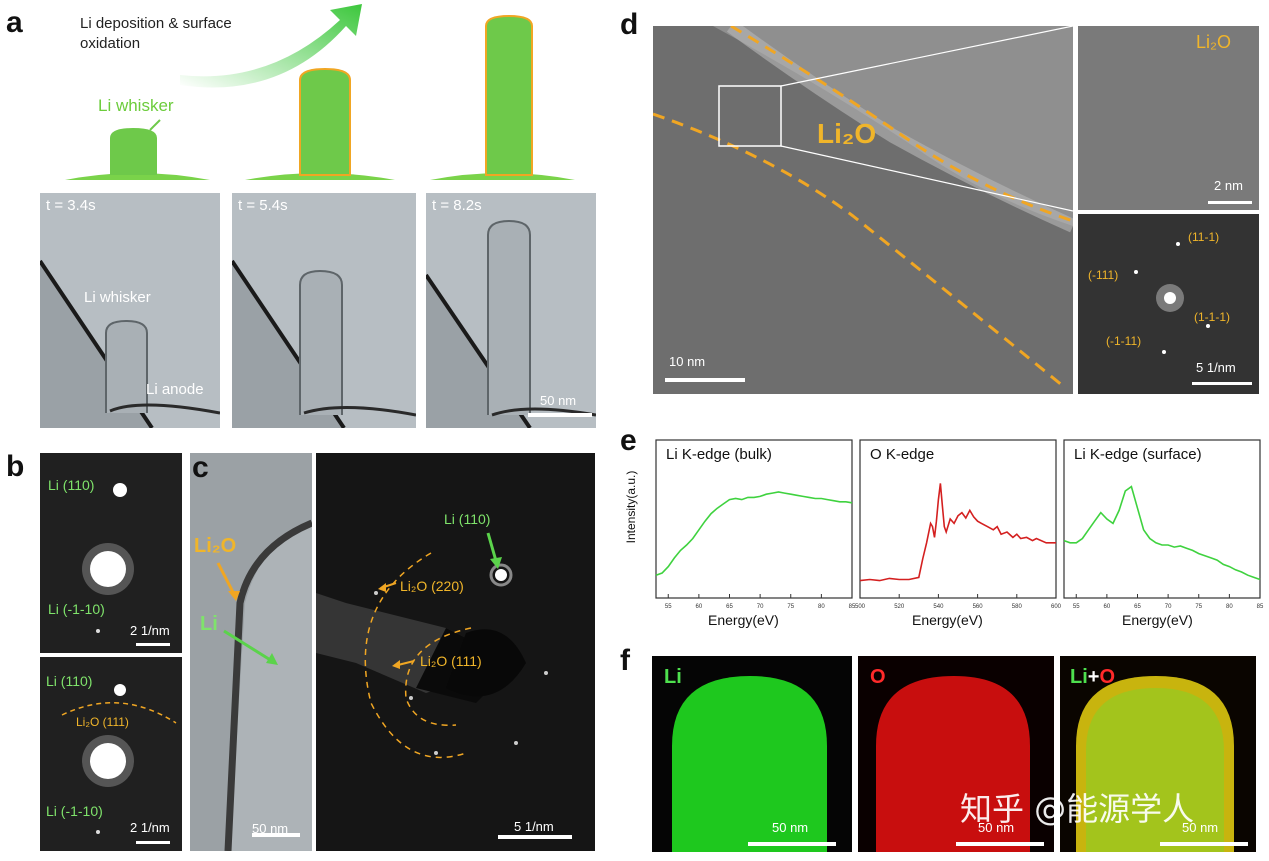  I want to click on fft-spot-1-11: (-1-11), so click(1124, 341).